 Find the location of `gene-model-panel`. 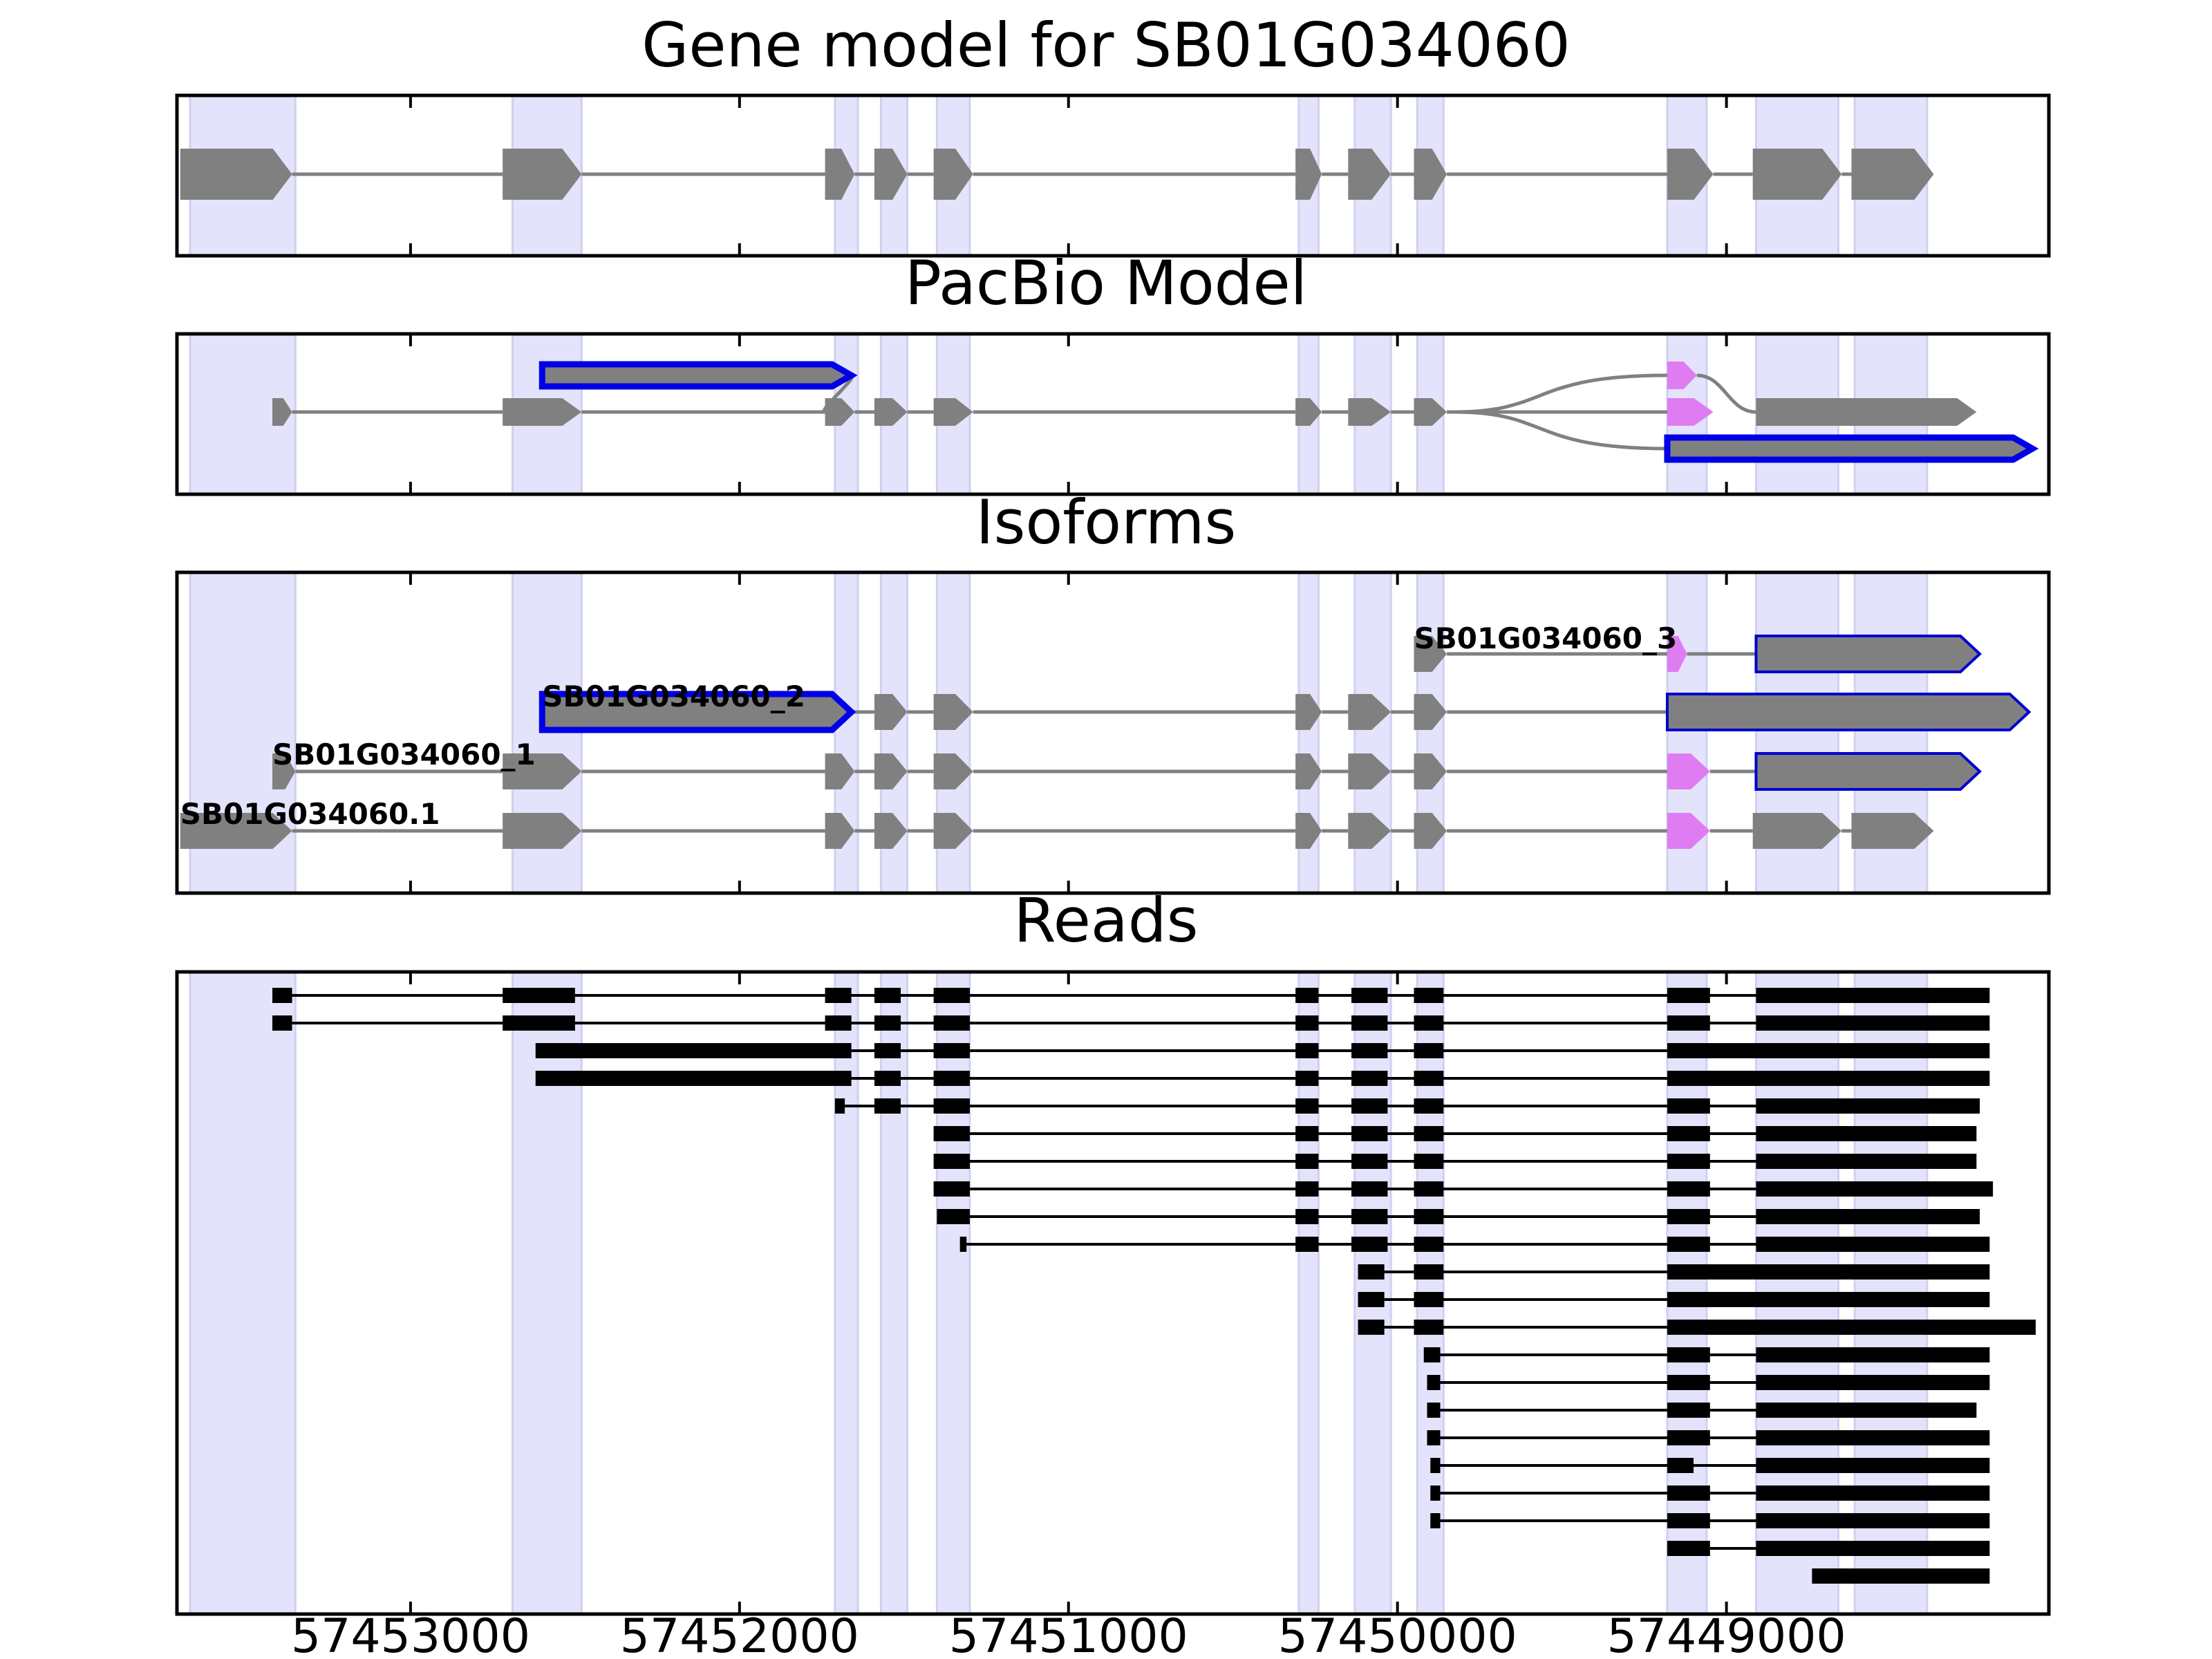

gene-model-panel is located at coordinates (1113, 175).